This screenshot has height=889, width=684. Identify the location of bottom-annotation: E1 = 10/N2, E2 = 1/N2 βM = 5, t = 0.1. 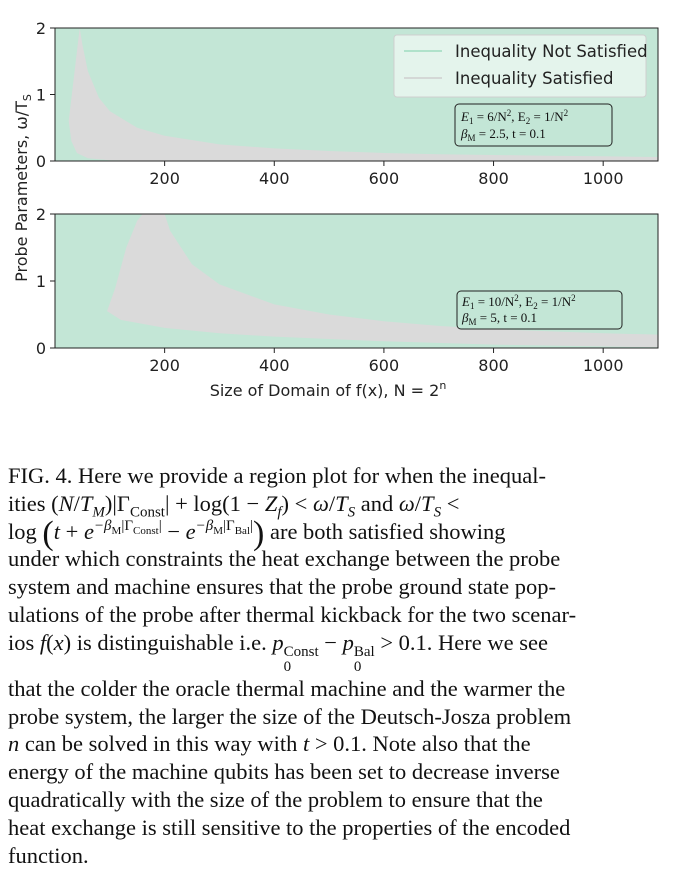
(539, 310).